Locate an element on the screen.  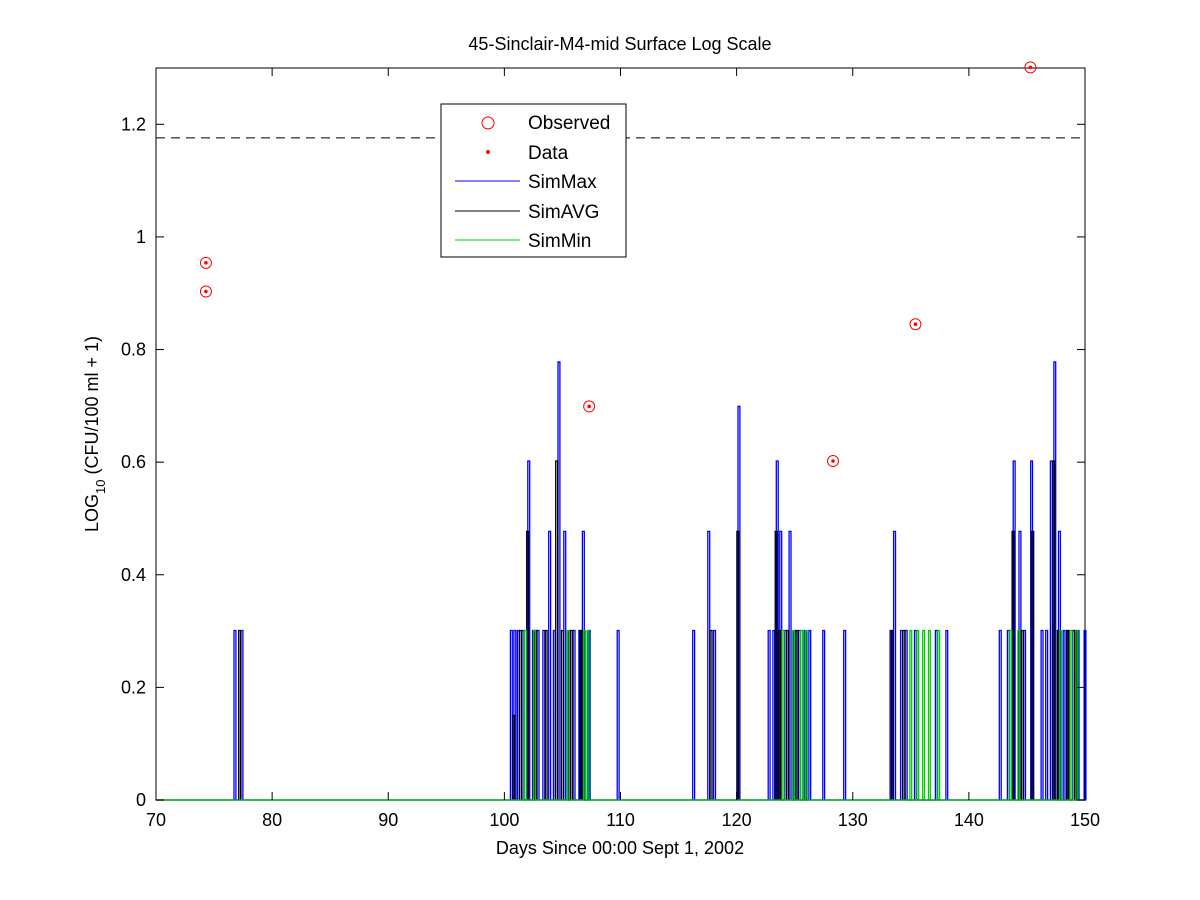
legend-observed-marker is located at coordinates (488, 123).